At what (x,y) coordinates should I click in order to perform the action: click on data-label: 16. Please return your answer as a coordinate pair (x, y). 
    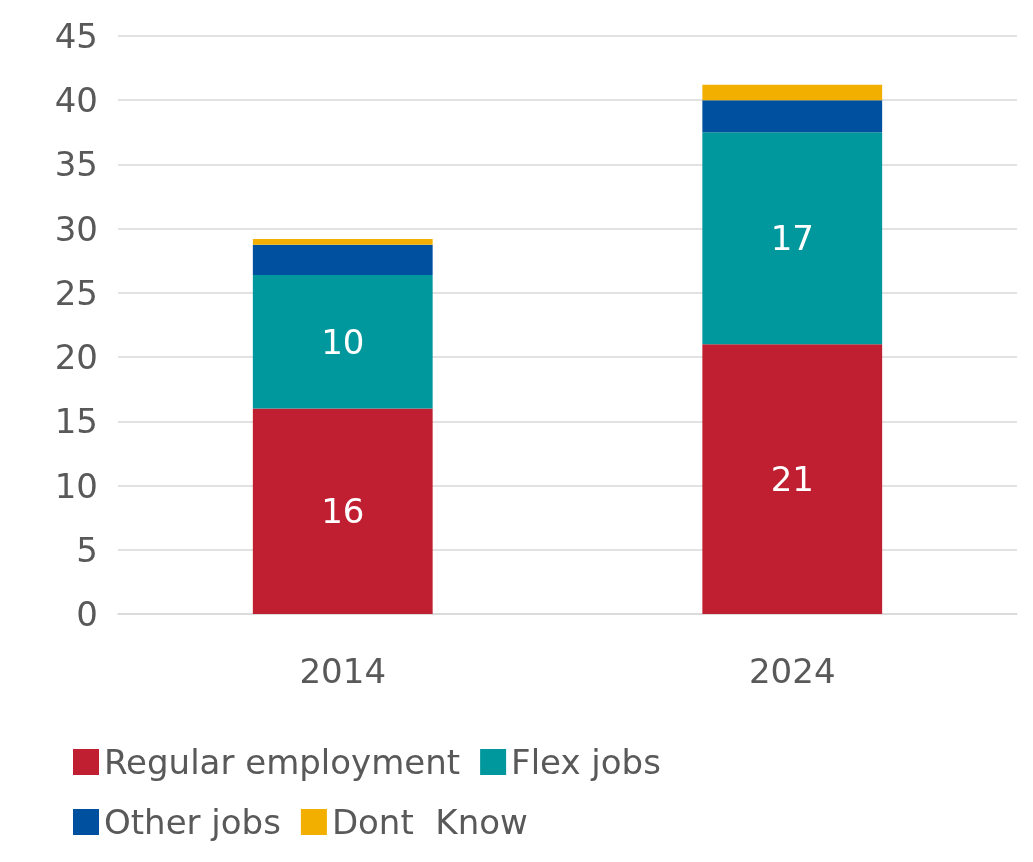
    Looking at the image, I should click on (343, 511).